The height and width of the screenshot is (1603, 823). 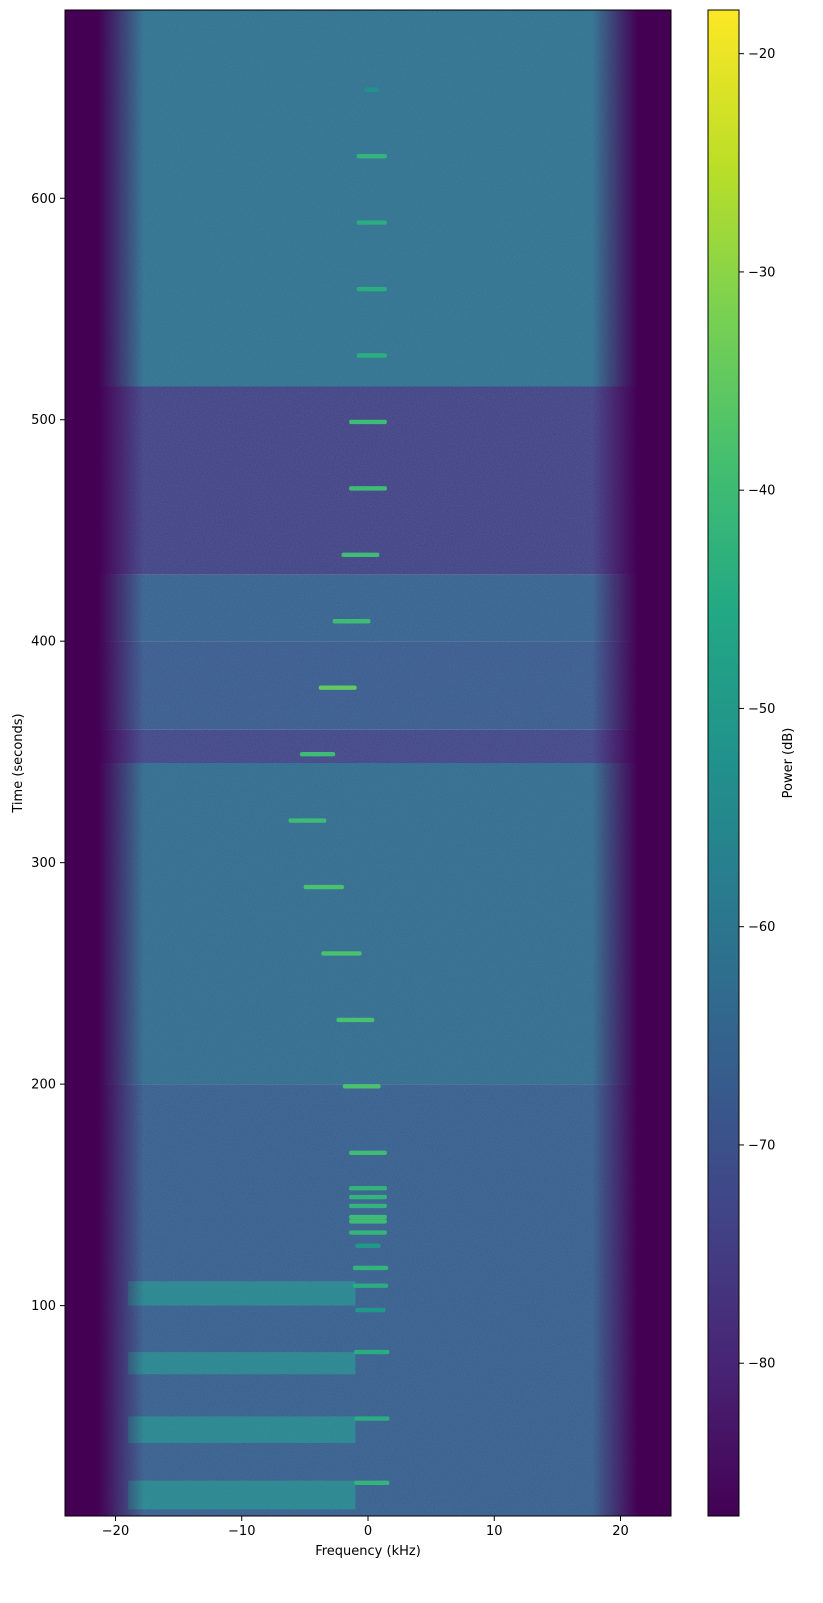 What do you see at coordinates (368, 1551) in the screenshot?
I see `x-axis-label: Frequency (kHz)` at bounding box center [368, 1551].